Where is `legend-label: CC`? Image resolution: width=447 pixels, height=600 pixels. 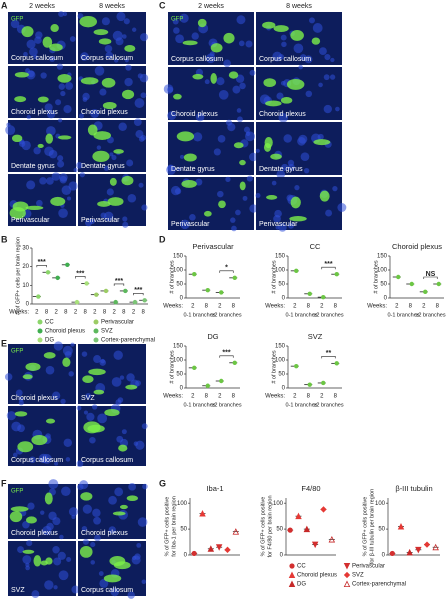
legend-label: CC is located at coordinates (49, 323).